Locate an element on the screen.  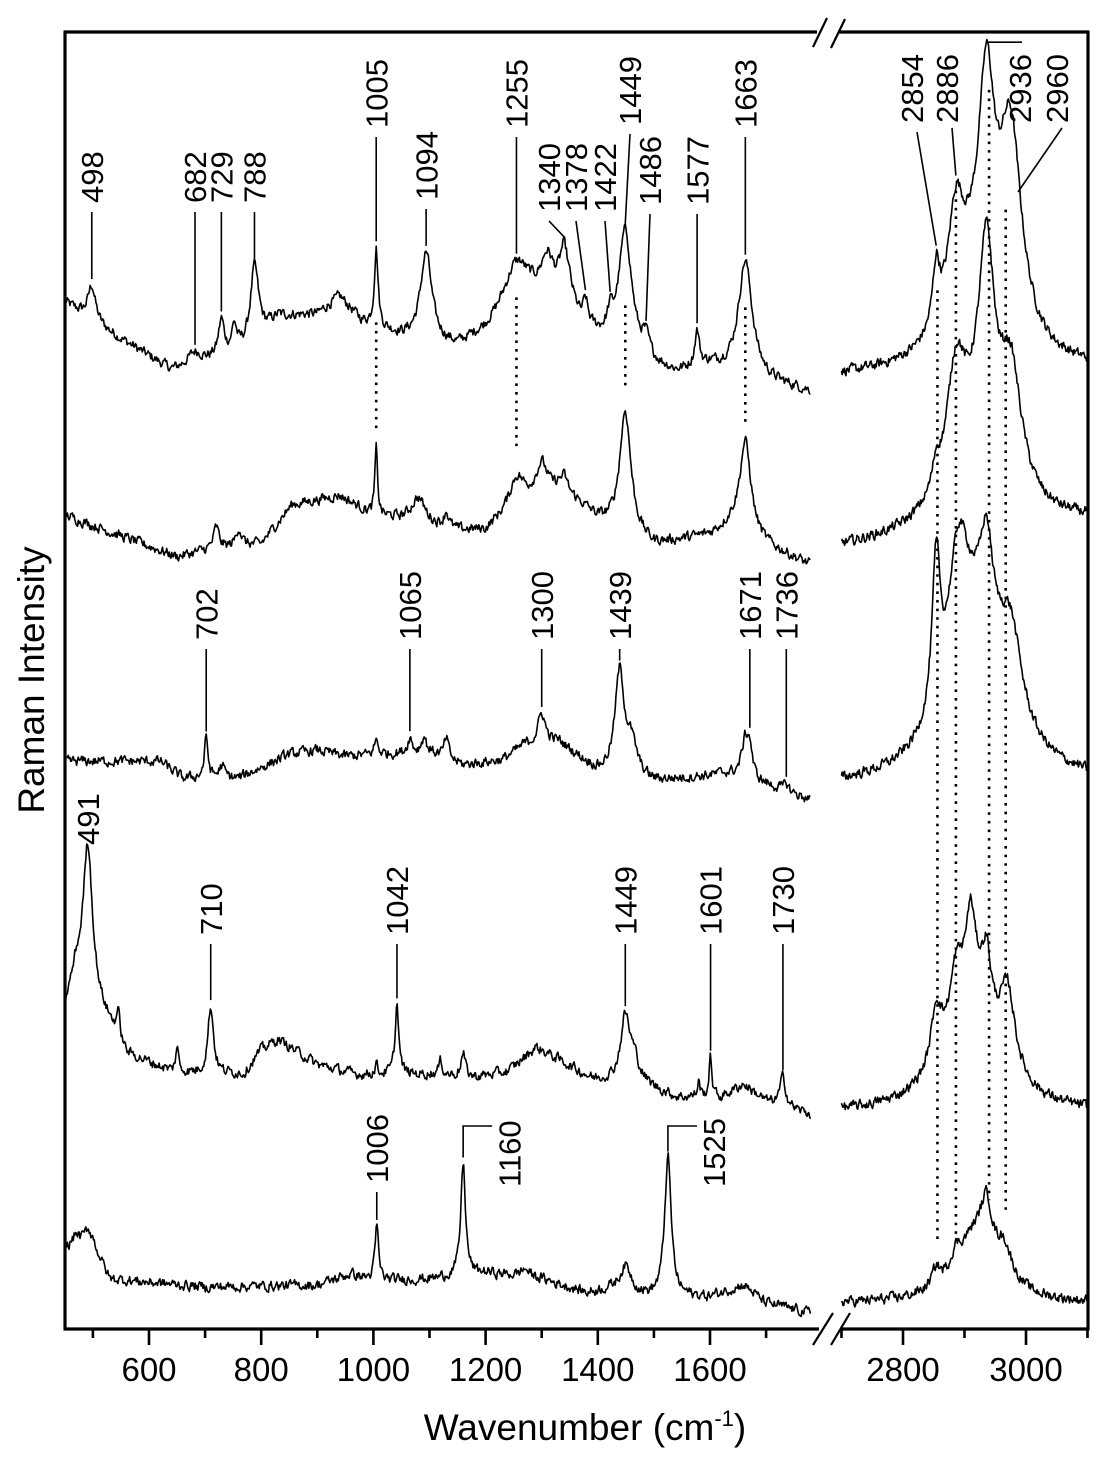
peak-annotation-2960: 2960 is located at coordinates (1046, 123).